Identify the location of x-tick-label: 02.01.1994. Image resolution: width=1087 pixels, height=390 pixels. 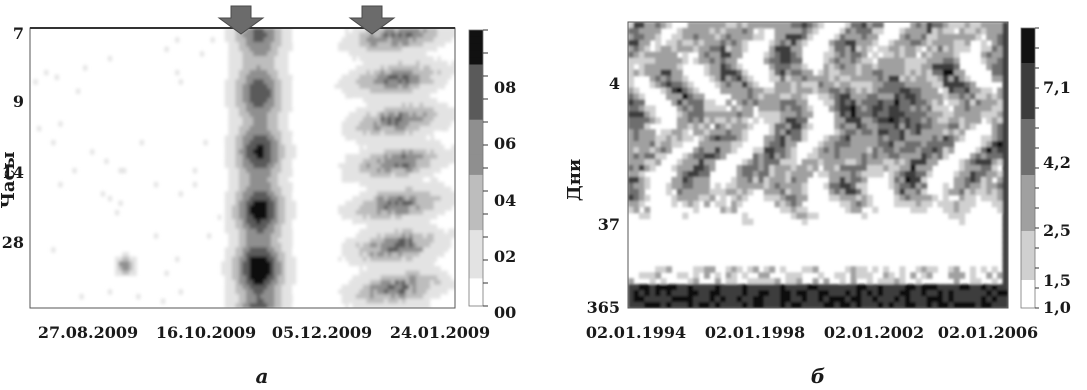
(636, 332).